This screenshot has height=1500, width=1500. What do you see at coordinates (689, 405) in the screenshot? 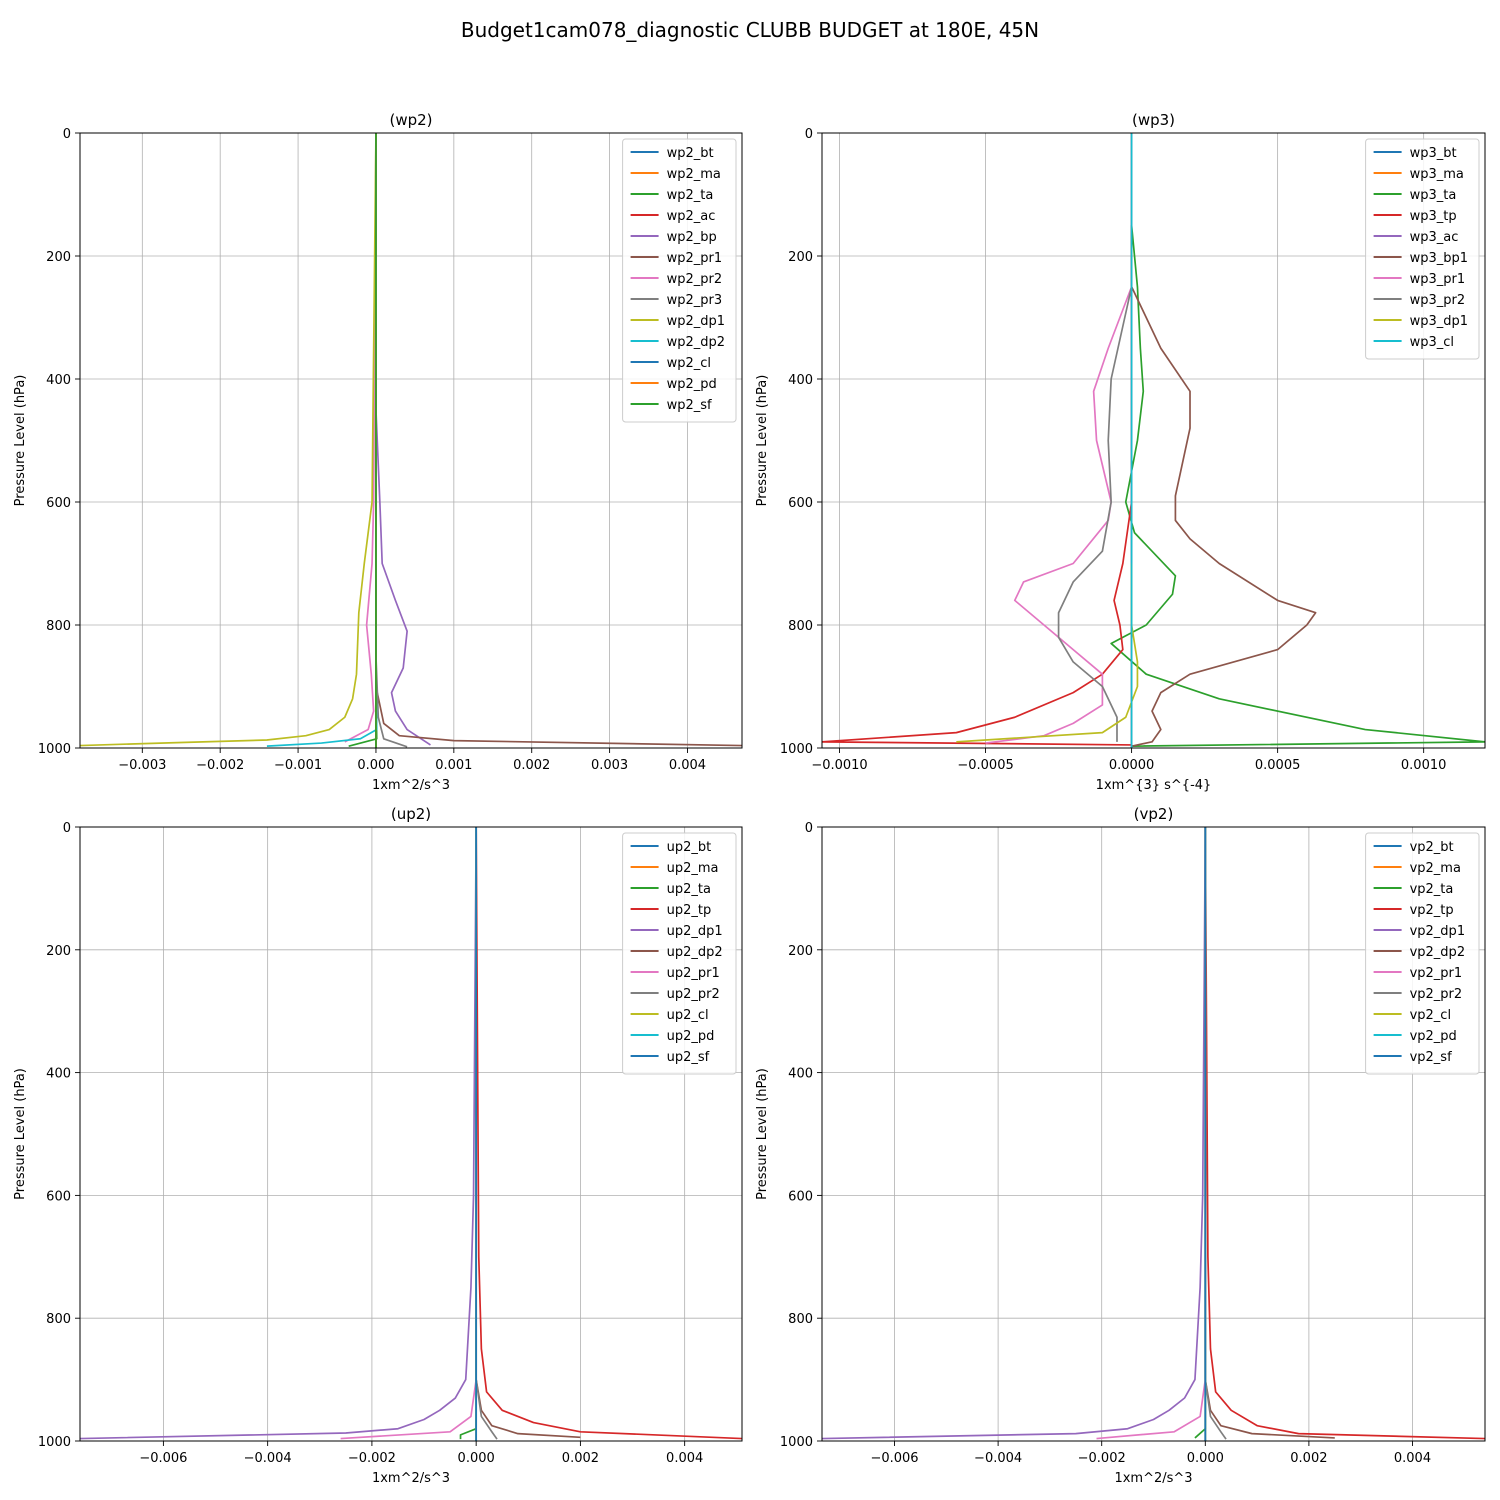
I see `legend-label: wp2_sf` at bounding box center [689, 405].